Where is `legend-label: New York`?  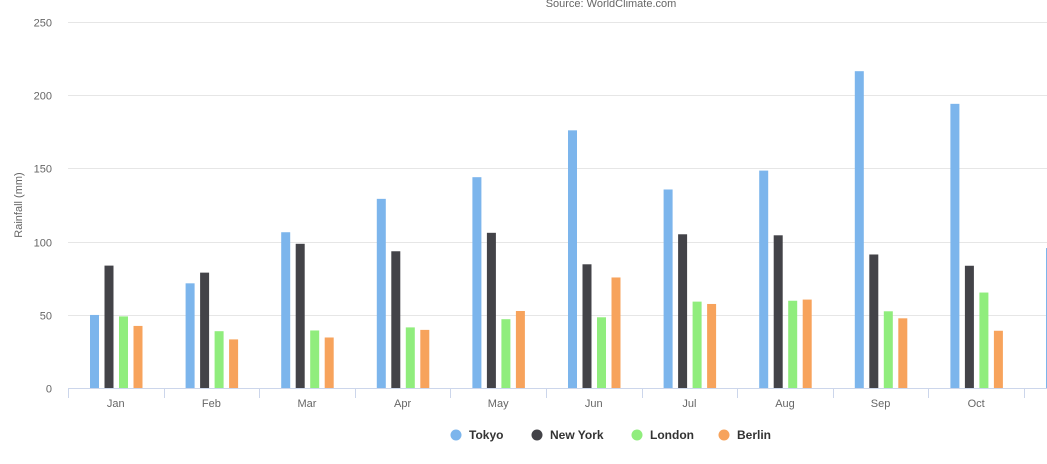 legend-label: New York is located at coordinates (577, 435).